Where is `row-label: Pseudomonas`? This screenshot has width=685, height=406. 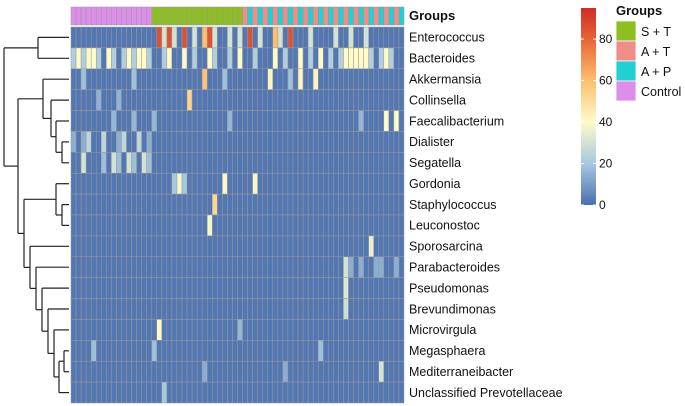
row-label: Pseudomonas is located at coordinates (449, 288).